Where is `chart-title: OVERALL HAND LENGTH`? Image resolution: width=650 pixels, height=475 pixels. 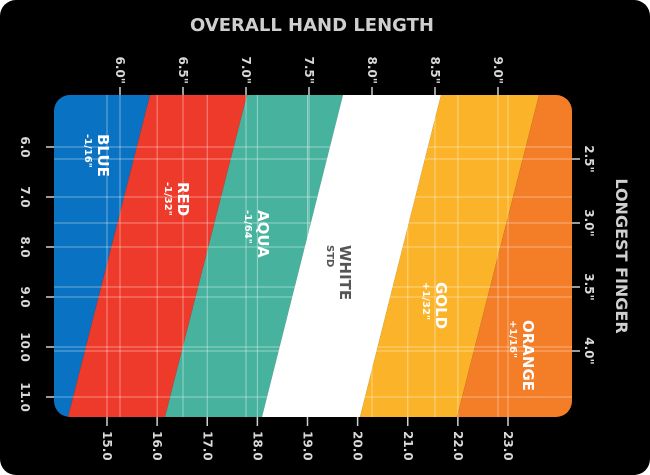
chart-title: OVERALL HAND LENGTH is located at coordinates (312, 25).